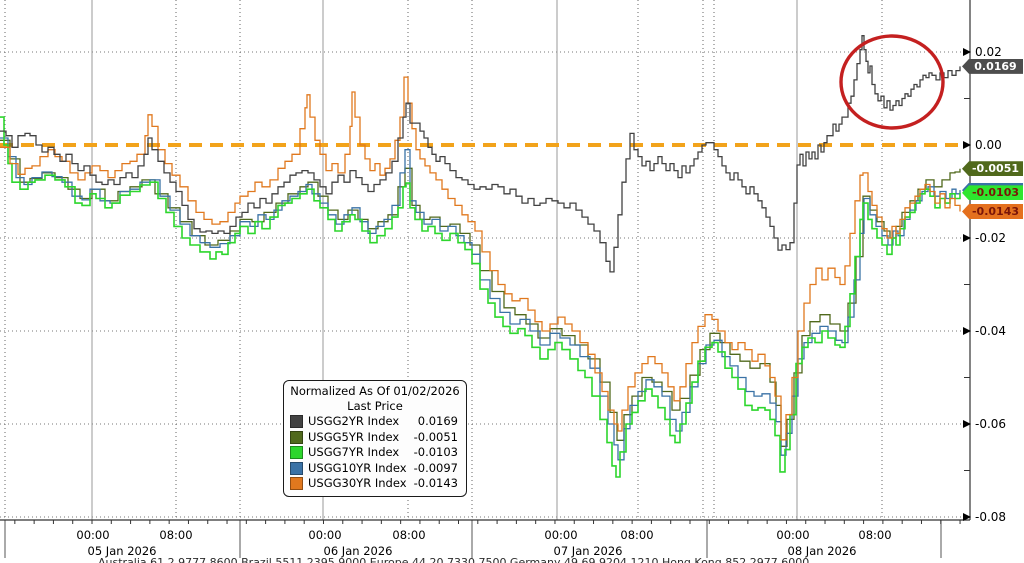 The height and width of the screenshot is (563, 1024). What do you see at coordinates (988, 52) in the screenshot?
I see `y-axis-tick-label: 0.02` at bounding box center [988, 52].